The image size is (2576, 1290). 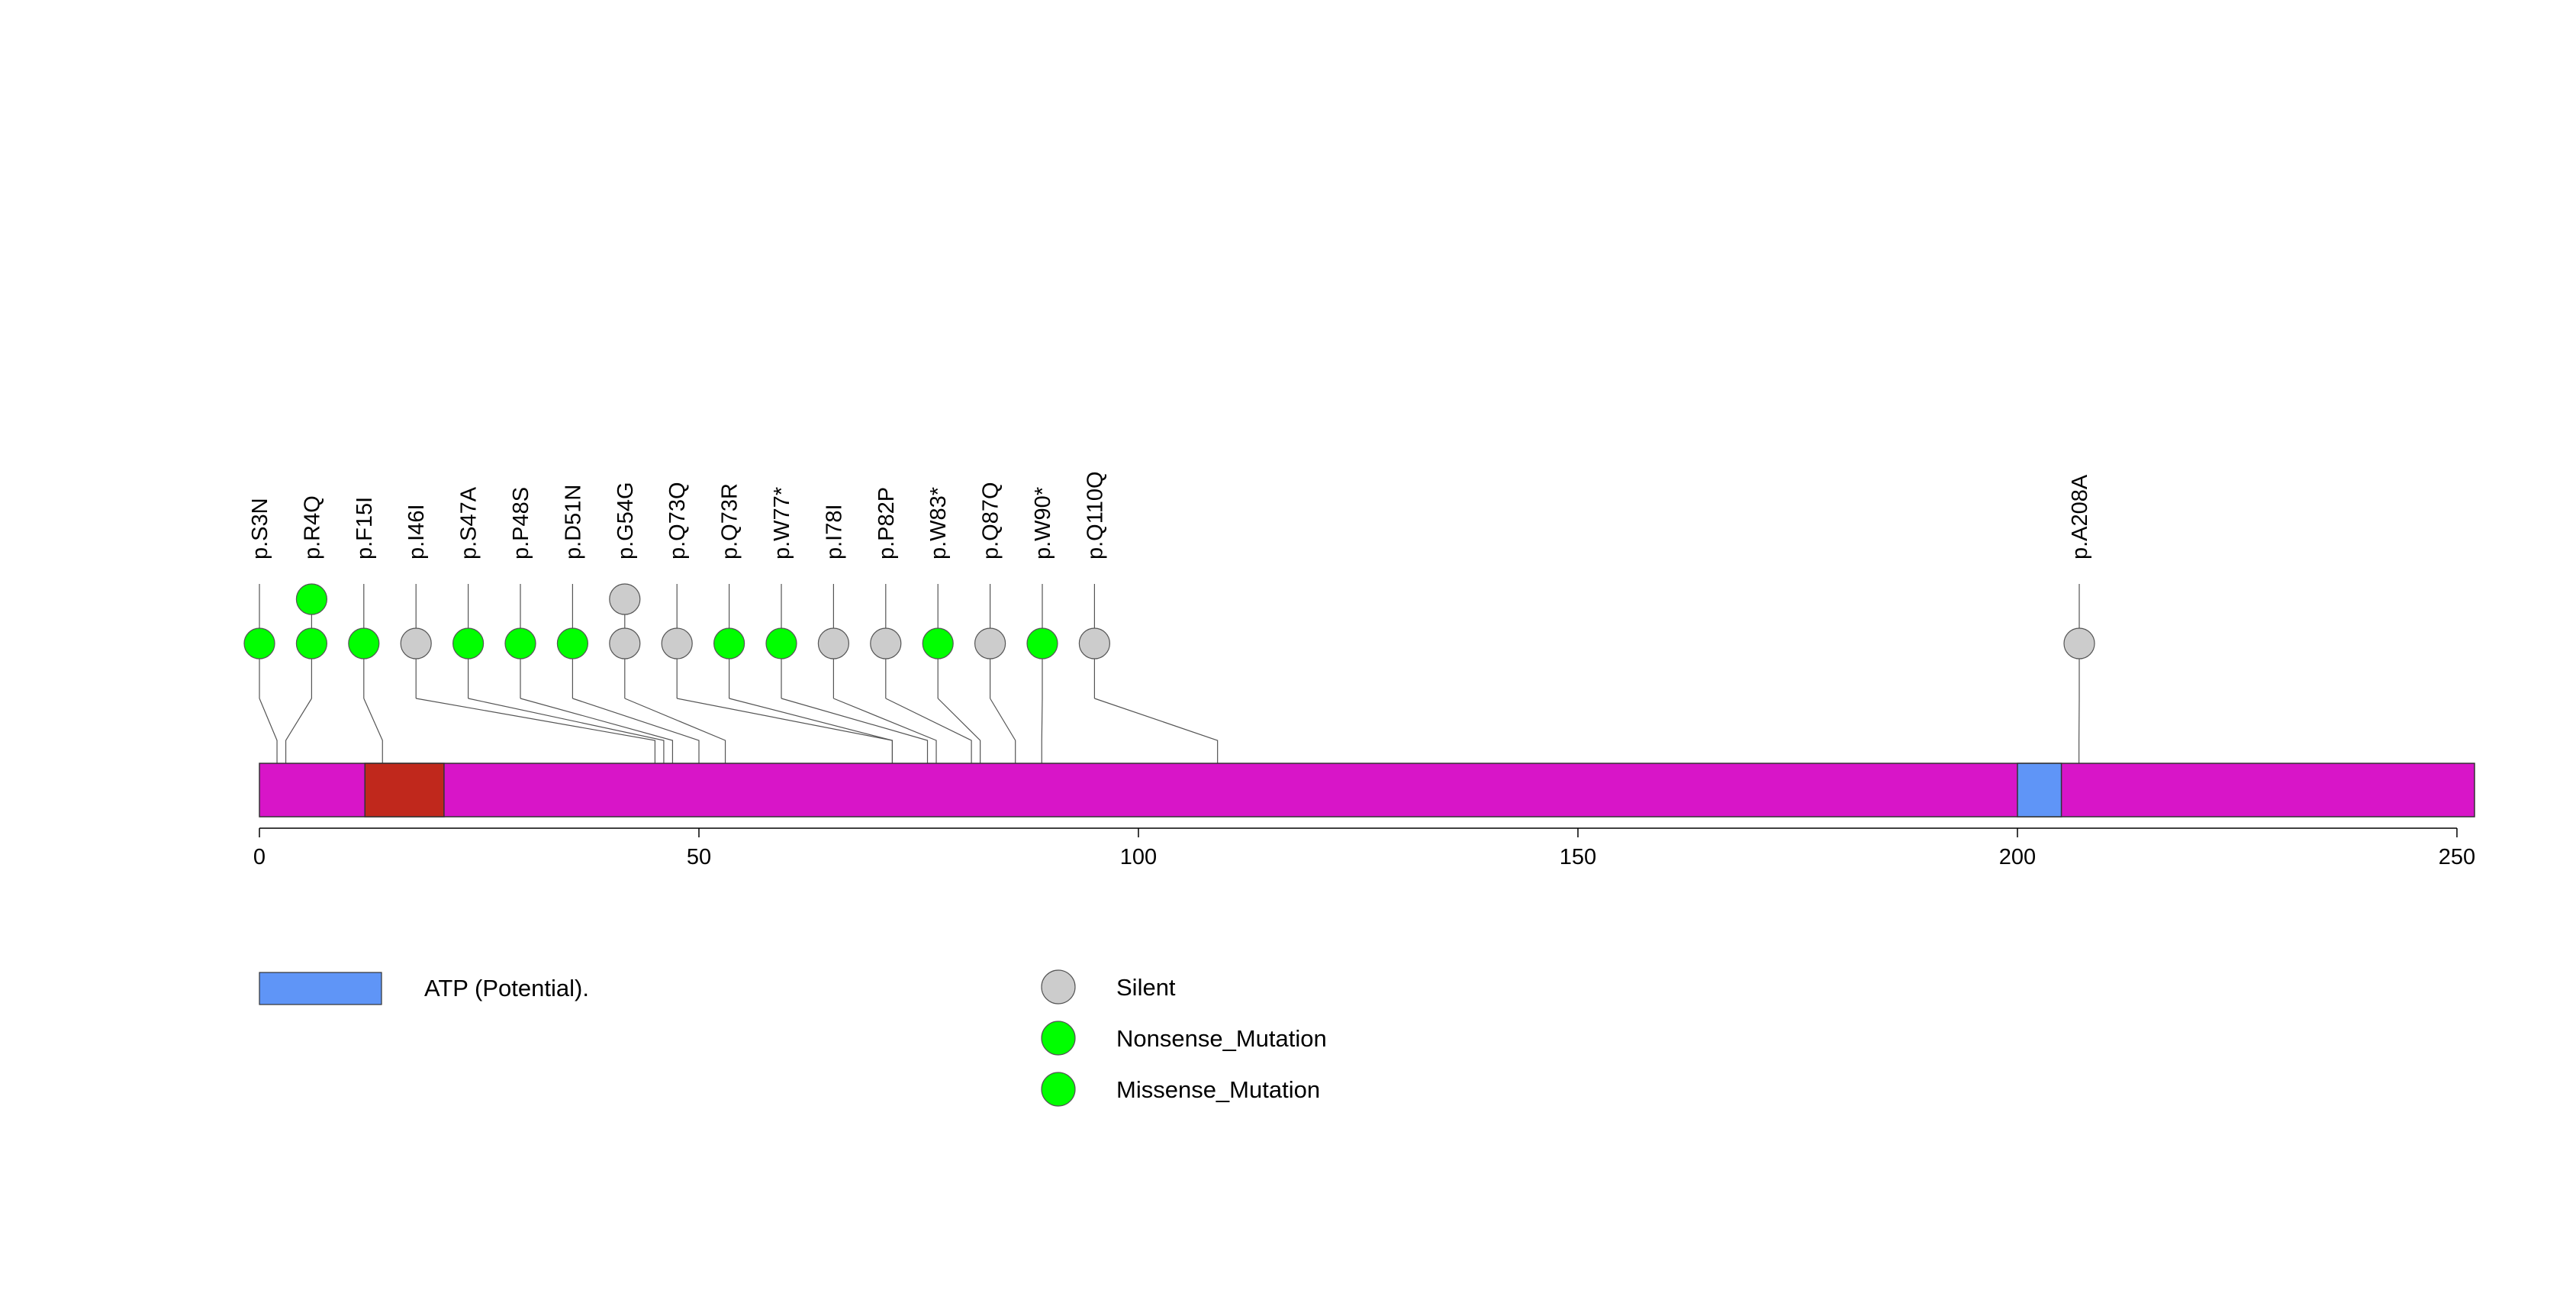 What do you see at coordinates (506, 988) in the screenshot?
I see `legend-domain-label-0: ATP (Potential).` at bounding box center [506, 988].